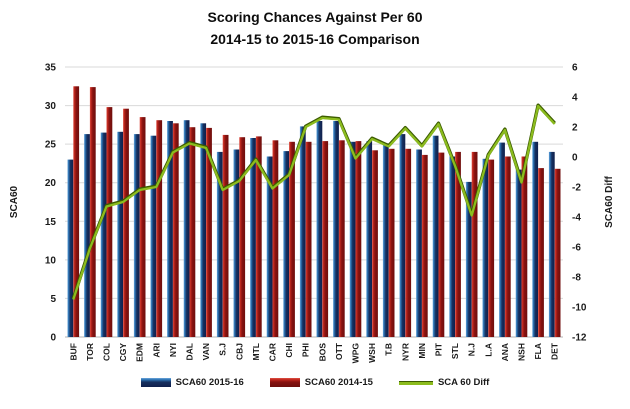  What do you see at coordinates (51, 68) in the screenshot?
I see `left-axis-tick: 35` at bounding box center [51, 68].